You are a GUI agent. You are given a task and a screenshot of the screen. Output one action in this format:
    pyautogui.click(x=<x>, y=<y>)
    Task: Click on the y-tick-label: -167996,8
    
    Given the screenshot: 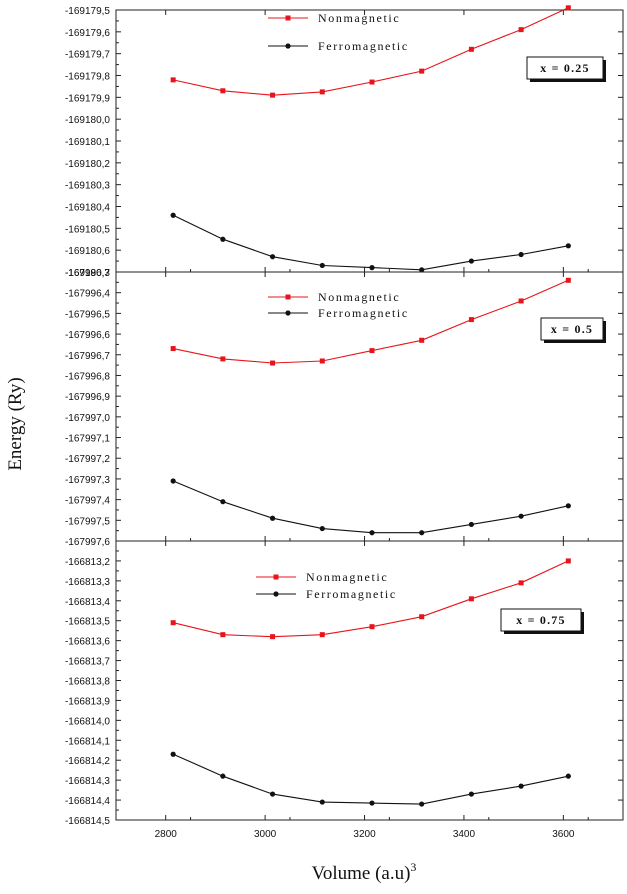 What is the action you would take?
    pyautogui.click(x=87, y=376)
    